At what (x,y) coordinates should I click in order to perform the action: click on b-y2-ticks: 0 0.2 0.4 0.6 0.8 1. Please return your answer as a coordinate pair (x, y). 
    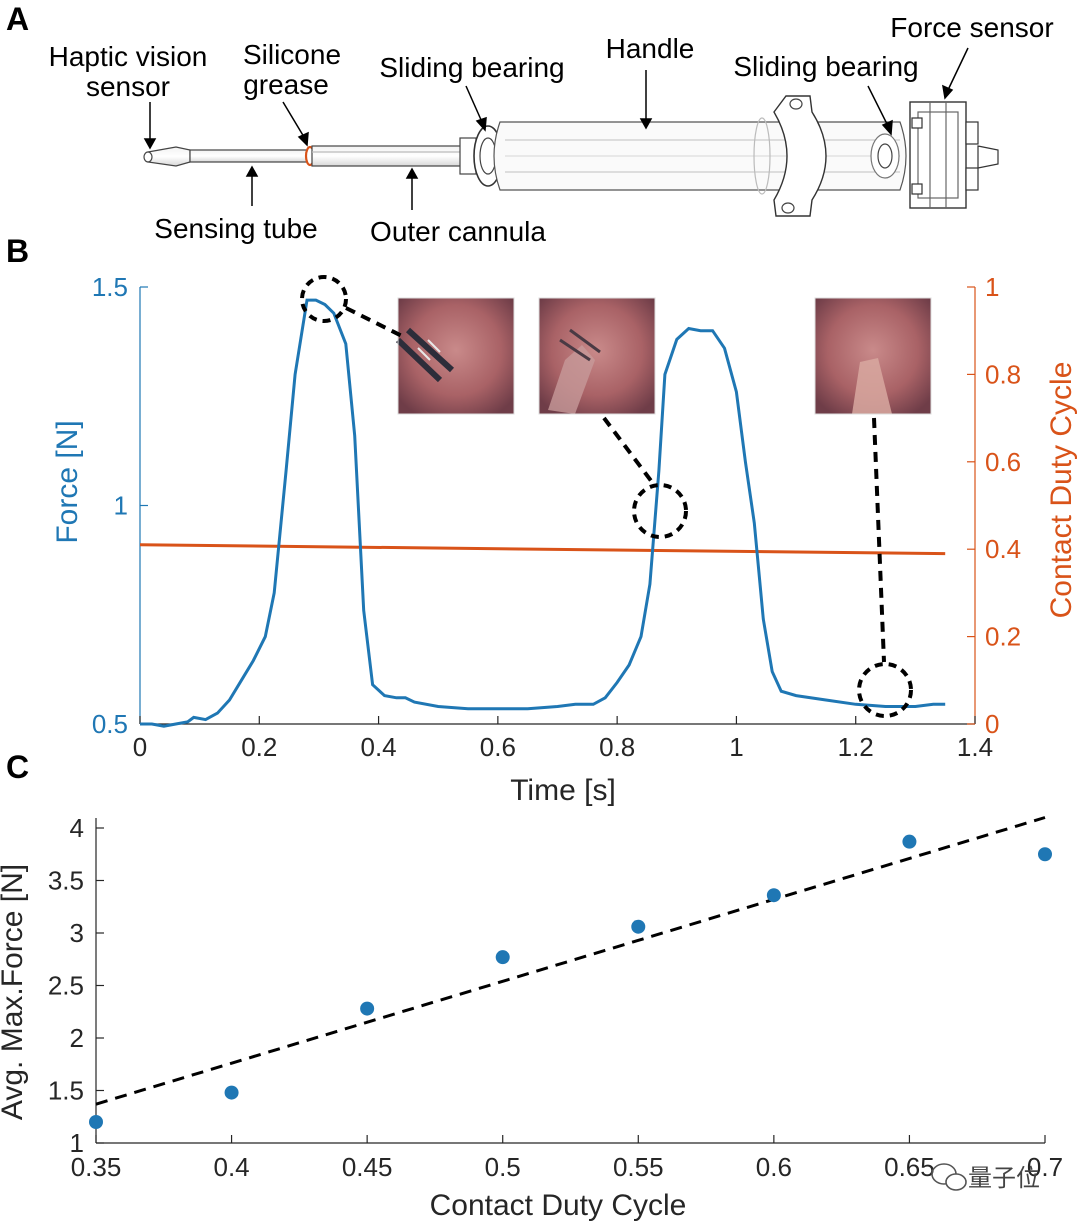
    Looking at the image, I should click on (994, 505).